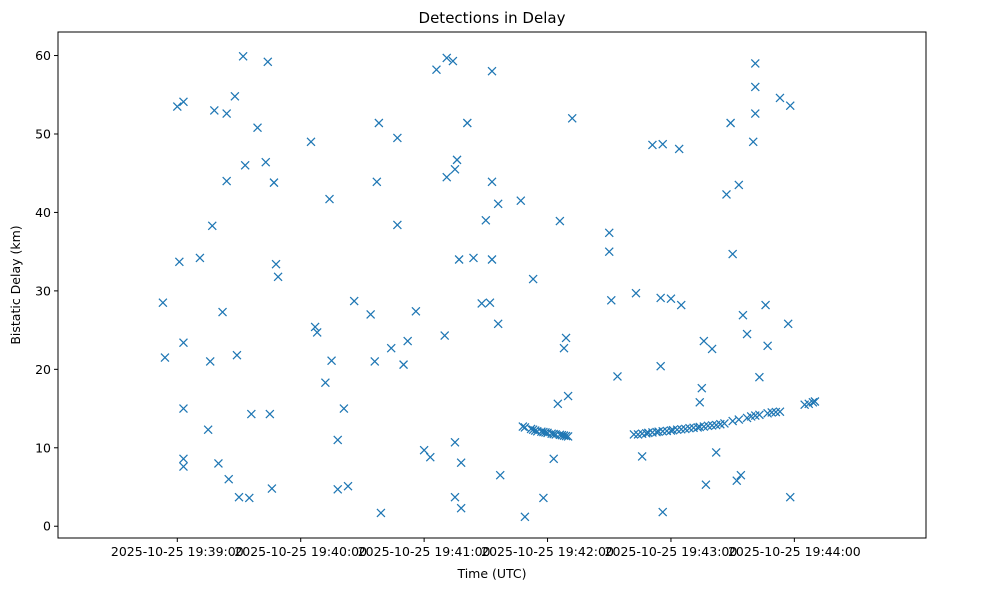 The width and height of the screenshot is (987, 590). I want to click on x-axis-label: Time (UTC), so click(491, 573).